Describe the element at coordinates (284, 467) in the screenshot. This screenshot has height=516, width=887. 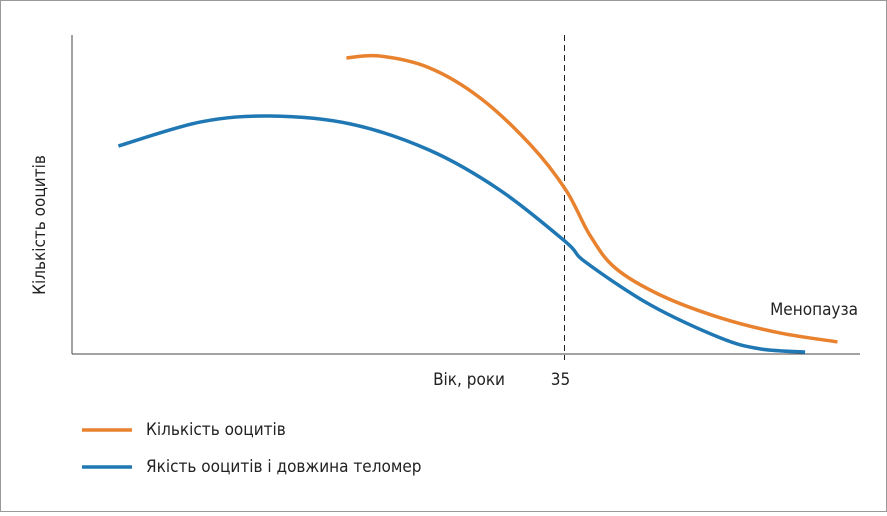
I see `legend-label: Якість ооцитів і довжина теломер` at that location.